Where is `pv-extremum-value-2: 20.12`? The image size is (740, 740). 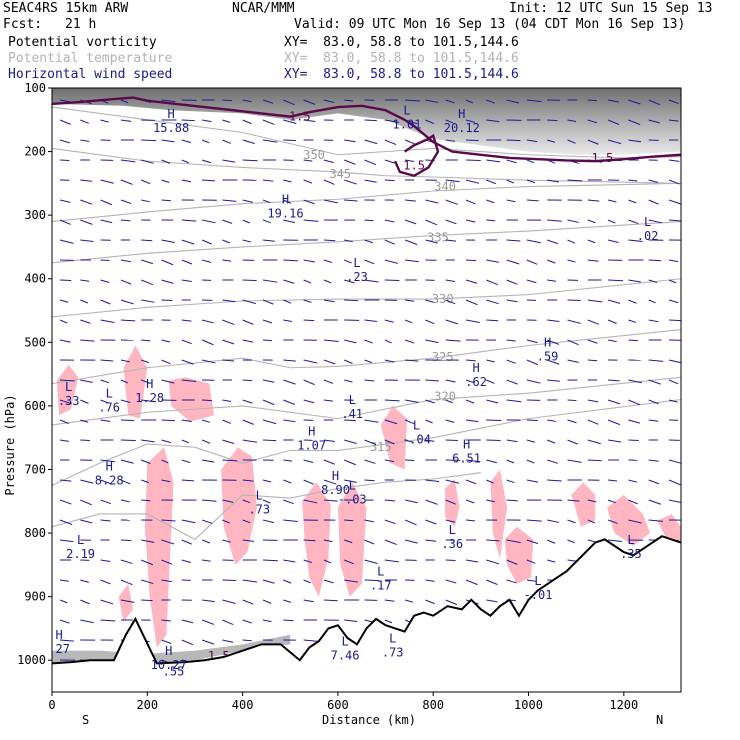 pv-extremum-value-2: 20.12 is located at coordinates (462, 128).